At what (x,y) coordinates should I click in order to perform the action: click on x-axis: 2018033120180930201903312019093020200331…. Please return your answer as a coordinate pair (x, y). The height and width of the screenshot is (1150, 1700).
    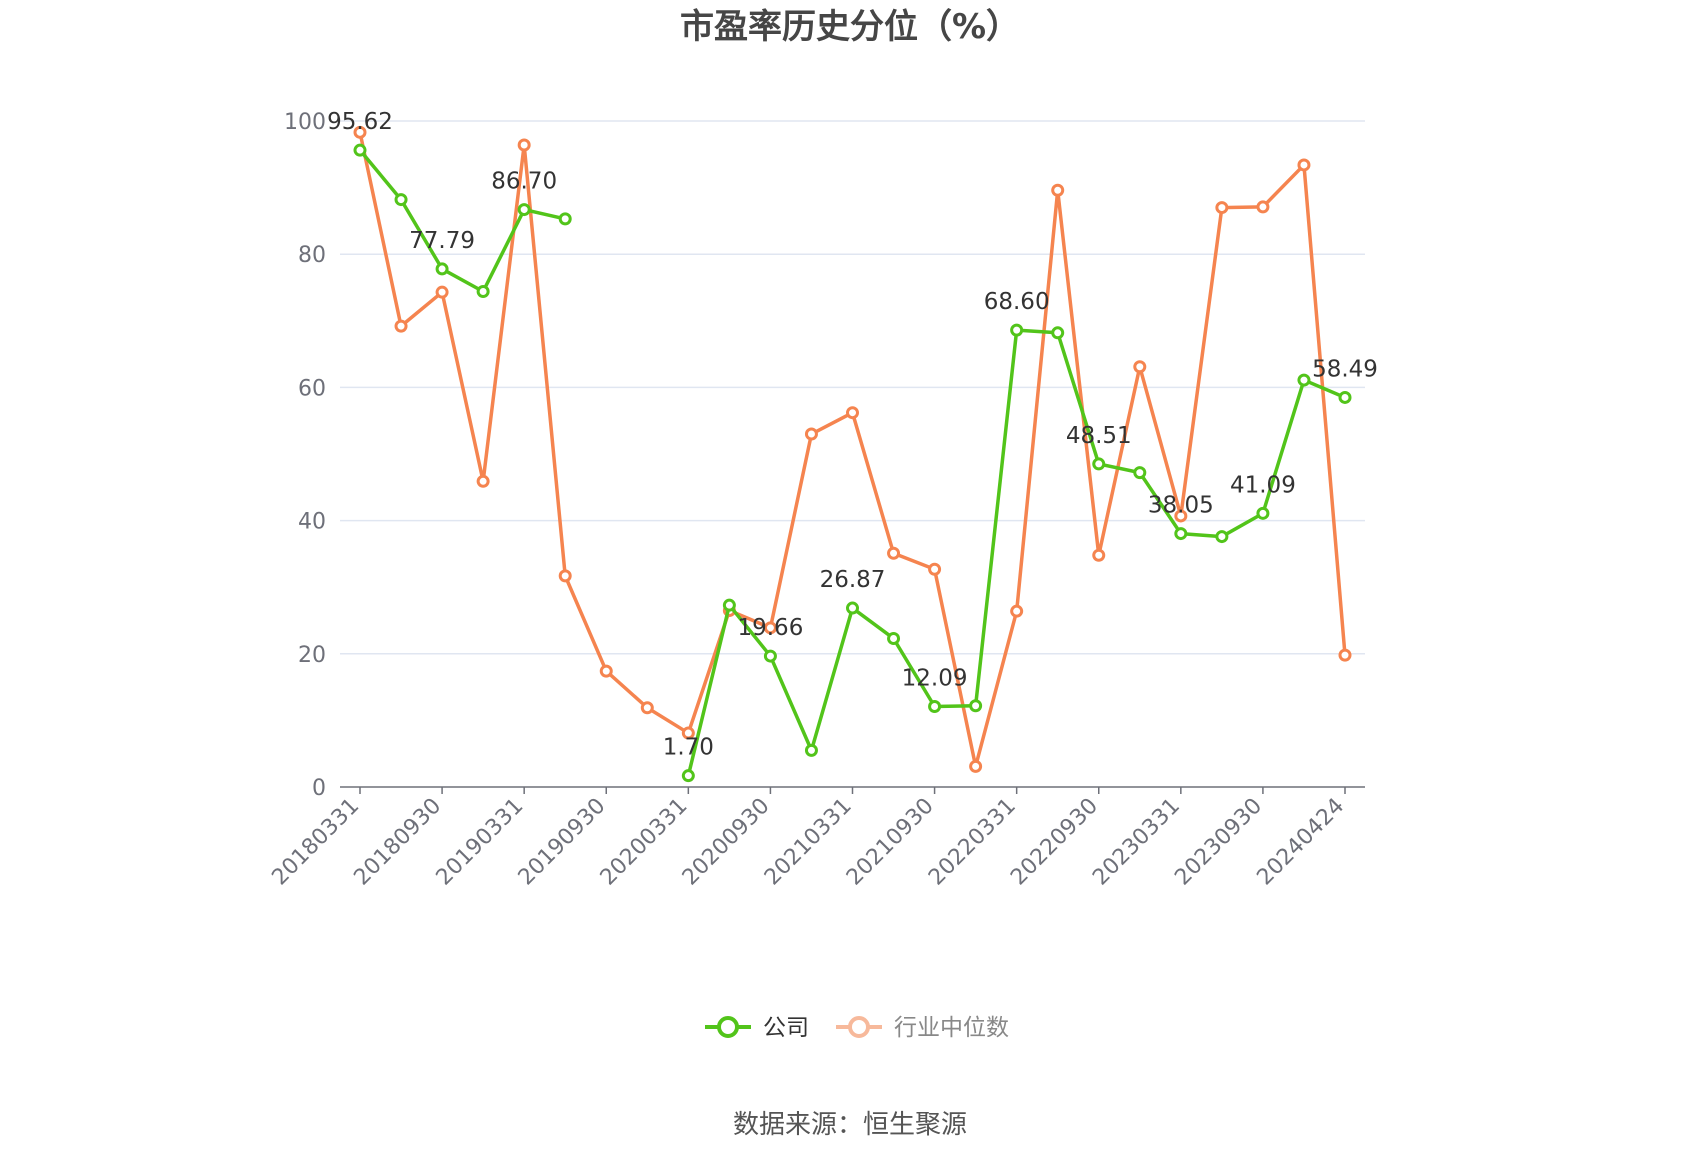
    Looking at the image, I should click on (816, 838).